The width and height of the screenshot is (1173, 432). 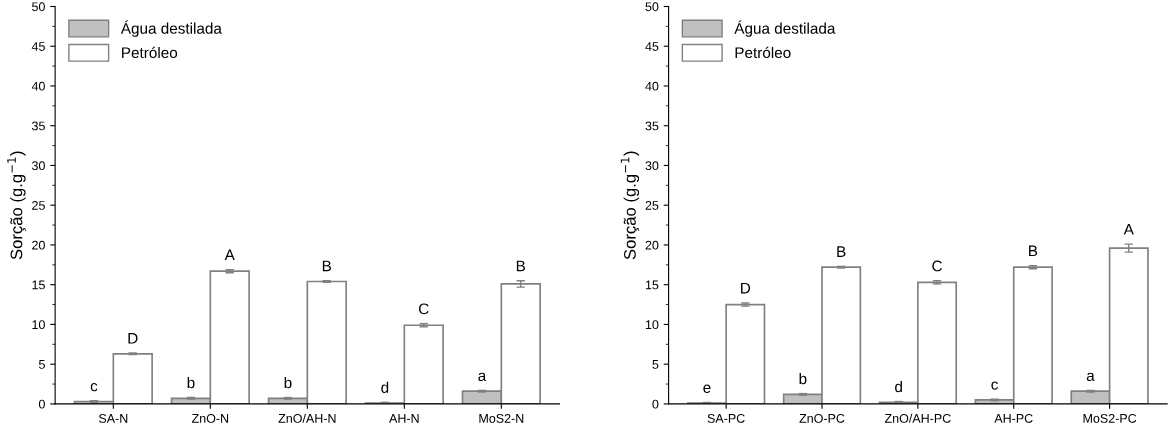 What do you see at coordinates (1013, 418) in the screenshot?
I see `x-tick-label: AH-PC` at bounding box center [1013, 418].